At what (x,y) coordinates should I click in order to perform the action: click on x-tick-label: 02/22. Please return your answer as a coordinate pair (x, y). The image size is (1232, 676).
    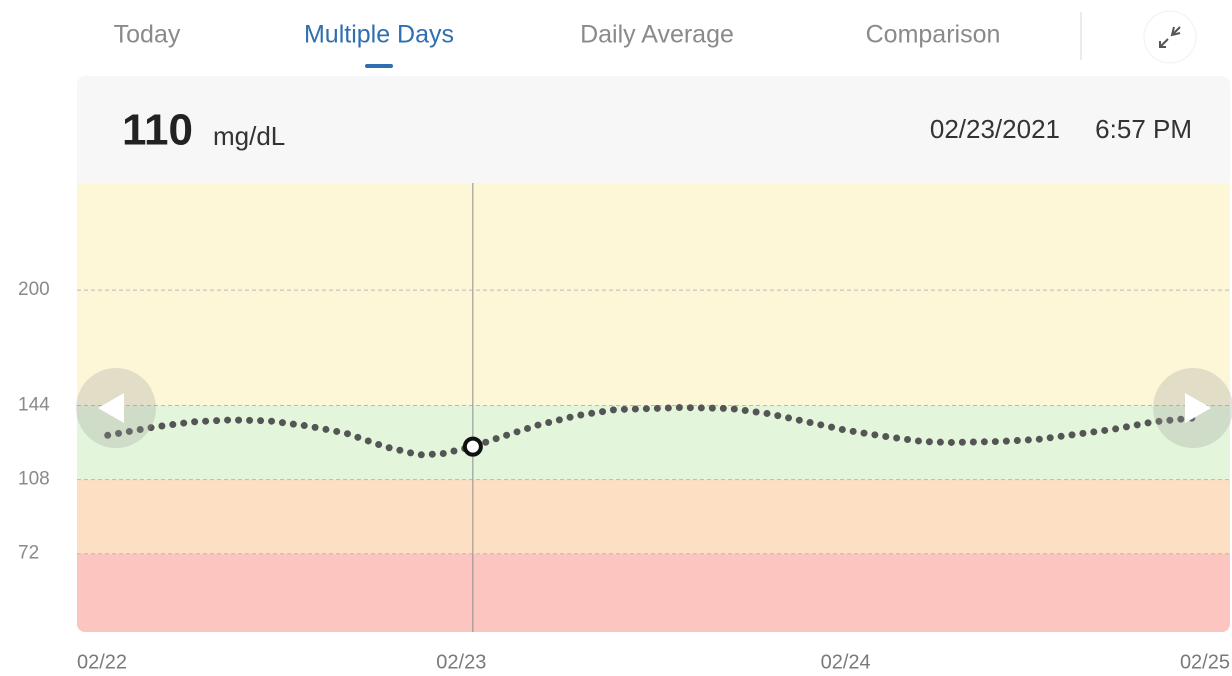
    Looking at the image, I should click on (102, 662).